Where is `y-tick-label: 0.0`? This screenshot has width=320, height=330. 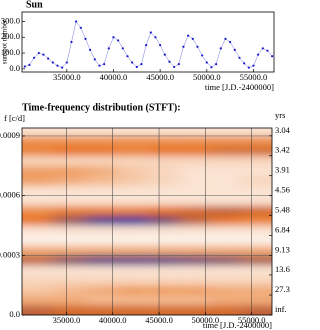 y-tick-label: 0.0 is located at coordinates (14, 314).